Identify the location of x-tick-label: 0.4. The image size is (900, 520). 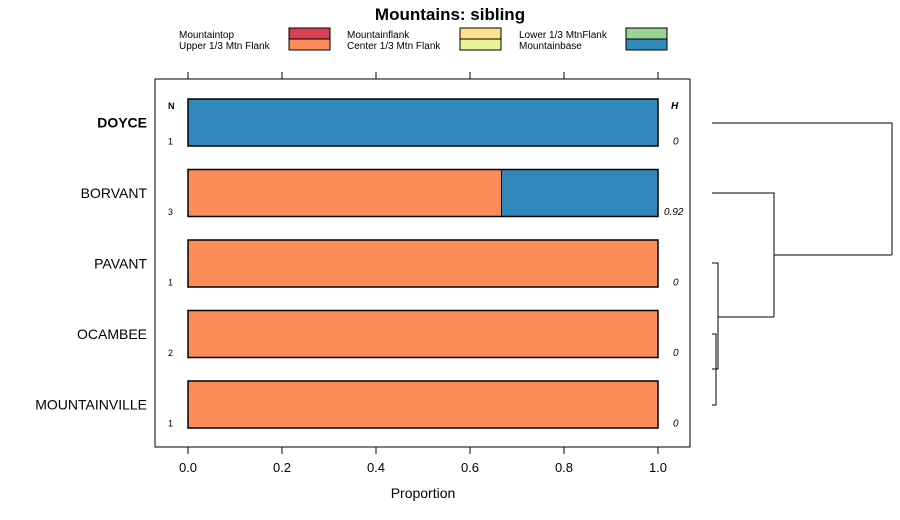
(376, 467).